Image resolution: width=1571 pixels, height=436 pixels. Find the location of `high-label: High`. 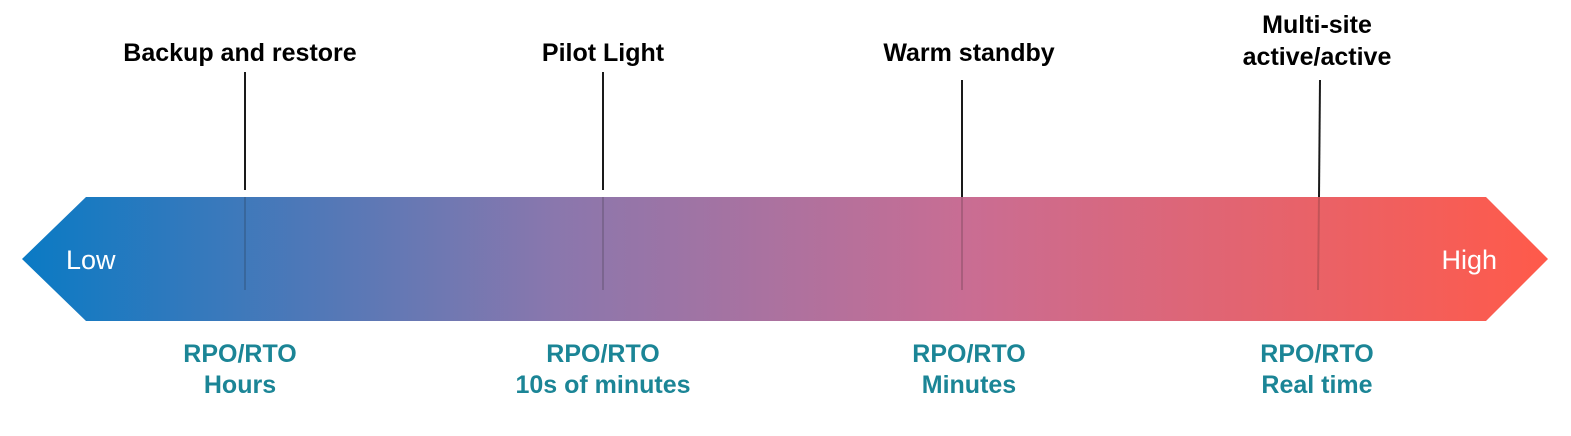

high-label: High is located at coordinates (1469, 260).